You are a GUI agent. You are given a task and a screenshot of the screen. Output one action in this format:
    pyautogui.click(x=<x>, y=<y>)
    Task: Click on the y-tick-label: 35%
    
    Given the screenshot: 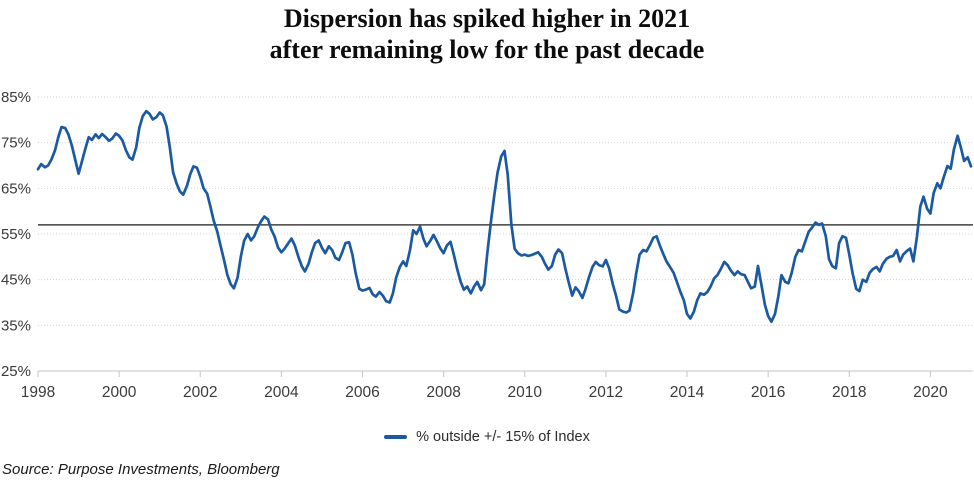 What is the action you would take?
    pyautogui.click(x=16, y=325)
    